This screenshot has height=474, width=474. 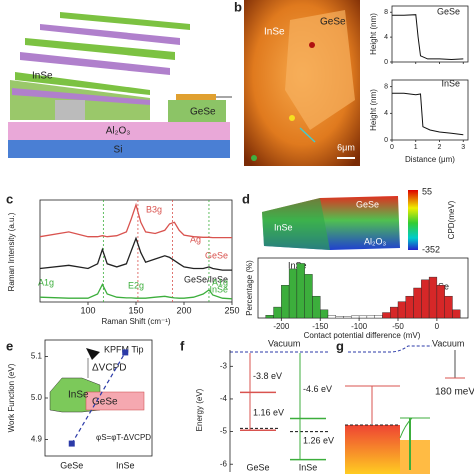 I want to click on x-axis-label: Distance (μm), so click(x=430, y=159).